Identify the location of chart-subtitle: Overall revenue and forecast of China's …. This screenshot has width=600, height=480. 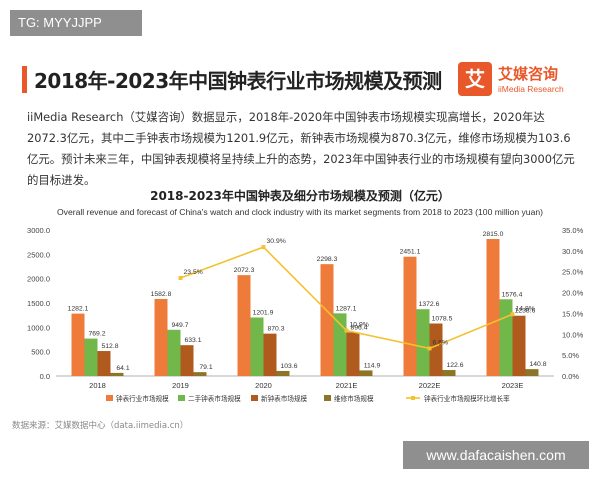
(300, 212).